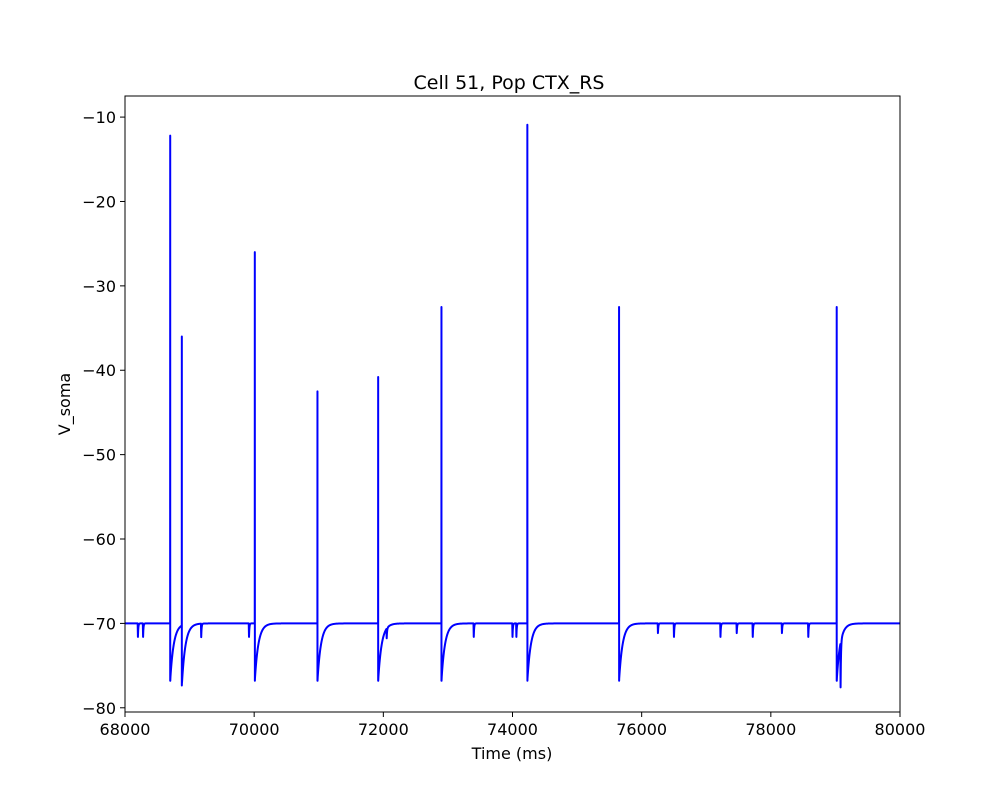 The image size is (1000, 800). I want to click on x-tick-label: 72000, so click(383, 729).